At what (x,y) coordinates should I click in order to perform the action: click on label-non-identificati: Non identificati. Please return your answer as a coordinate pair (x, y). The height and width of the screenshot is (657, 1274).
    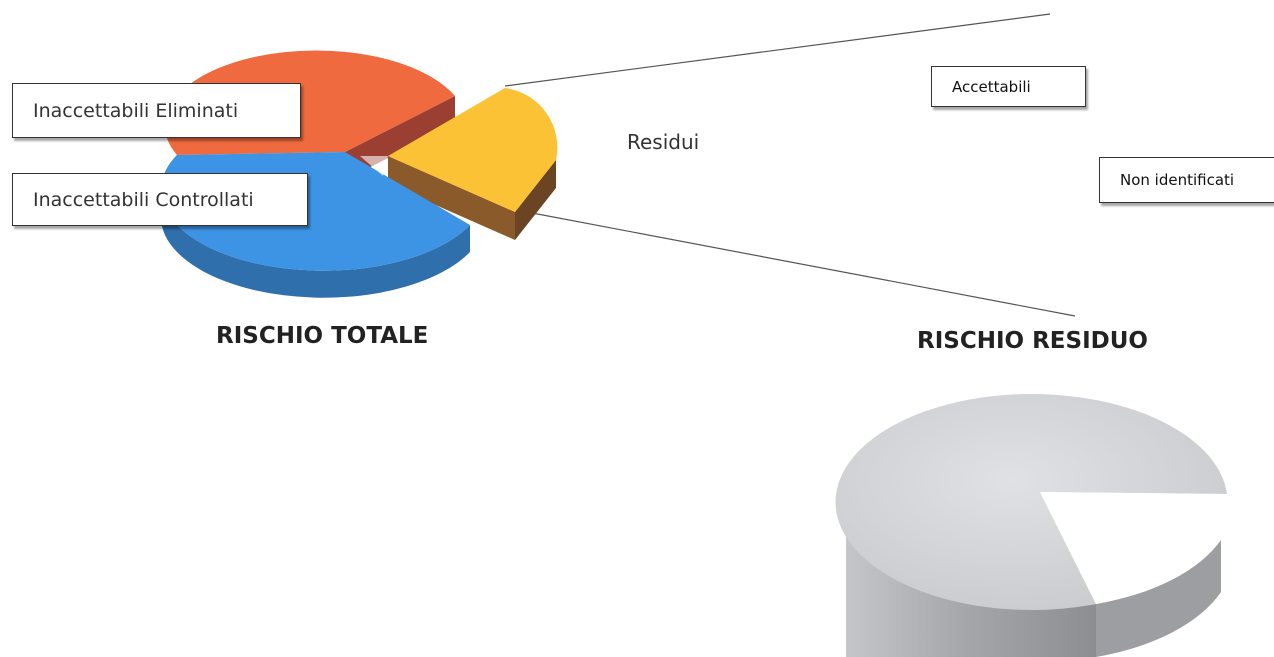
    Looking at the image, I should click on (1186, 180).